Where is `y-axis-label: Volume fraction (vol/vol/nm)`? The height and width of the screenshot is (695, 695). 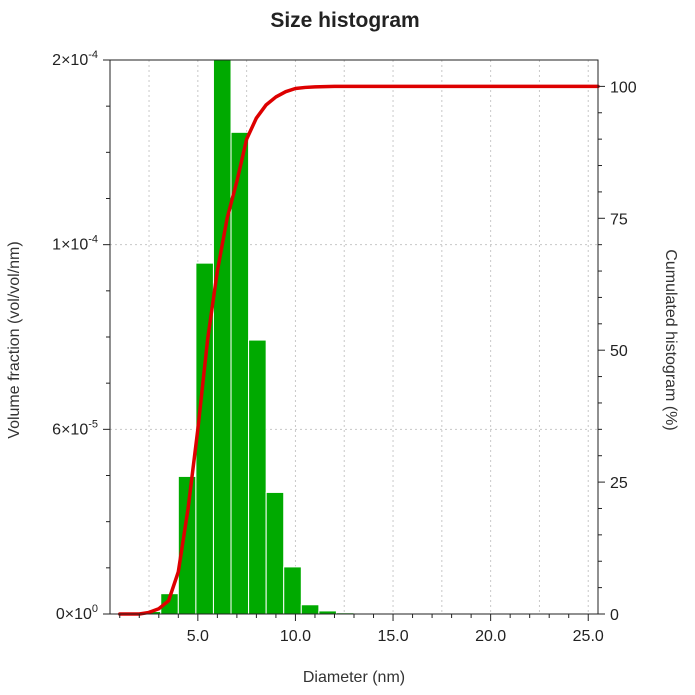
y-axis-label: Volume fraction (vol/vol/nm) is located at coordinates (14, 339).